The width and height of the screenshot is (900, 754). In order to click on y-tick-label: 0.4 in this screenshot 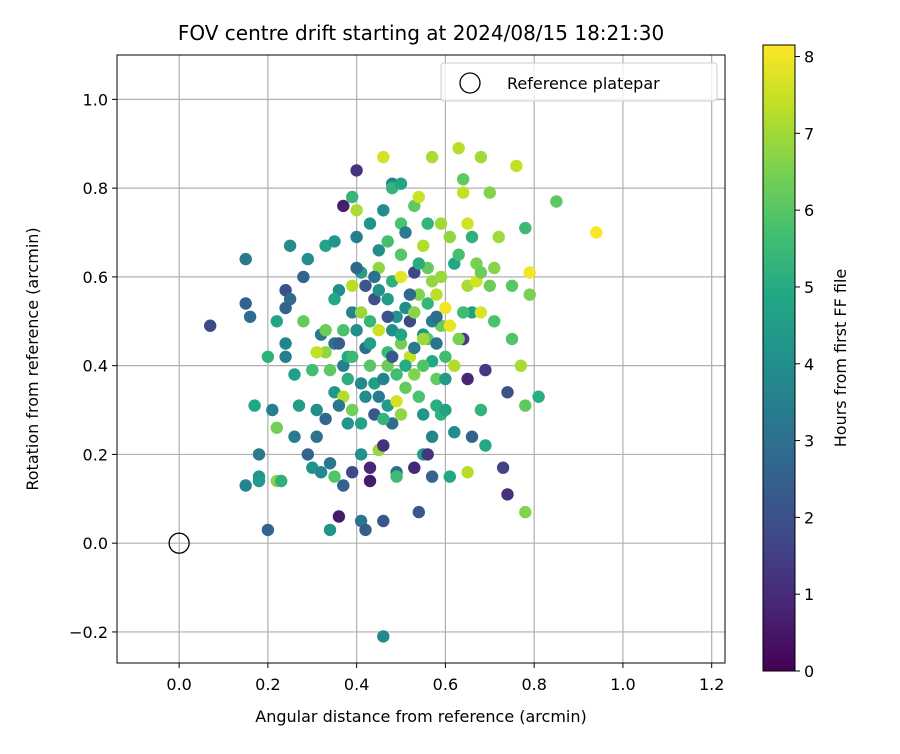, I will do `click(95, 366)`.